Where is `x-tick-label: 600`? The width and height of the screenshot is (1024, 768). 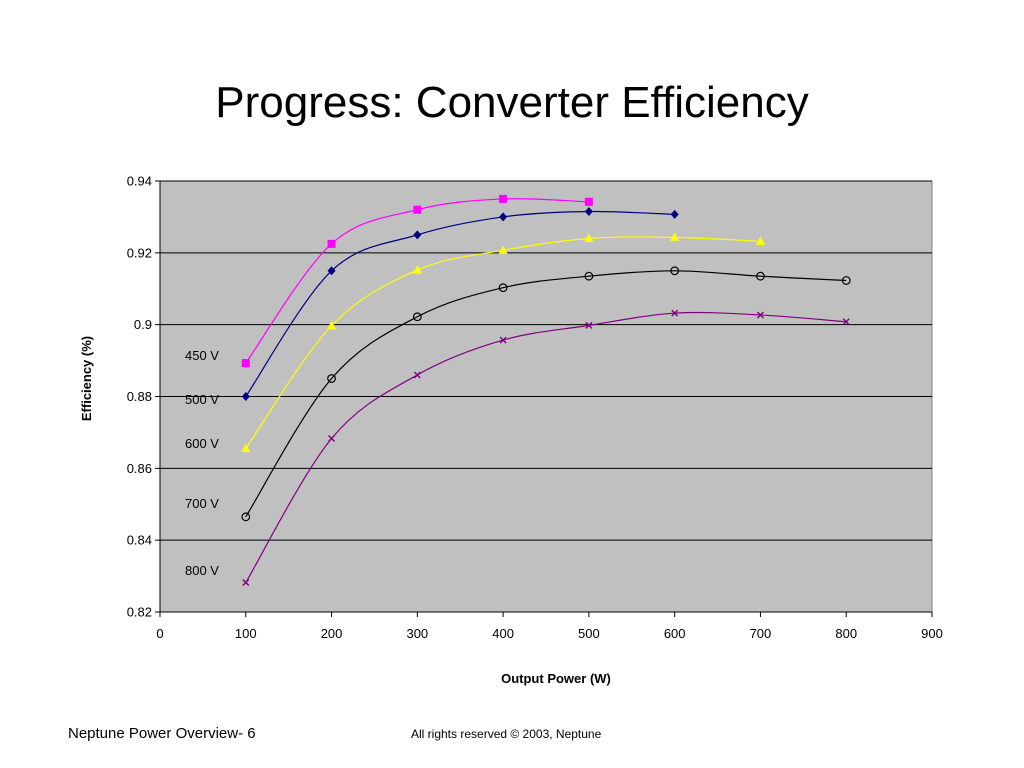 x-tick-label: 600 is located at coordinates (675, 633).